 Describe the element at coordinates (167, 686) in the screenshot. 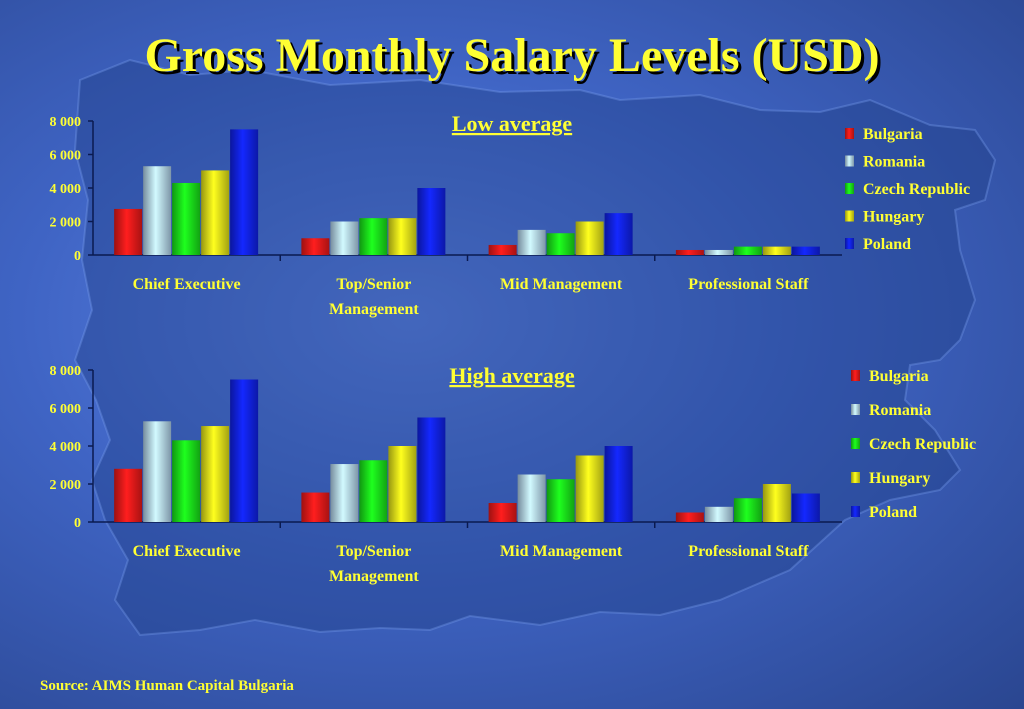

I see `source-note: Source: AIMS Human Capital Bulgaria` at that location.